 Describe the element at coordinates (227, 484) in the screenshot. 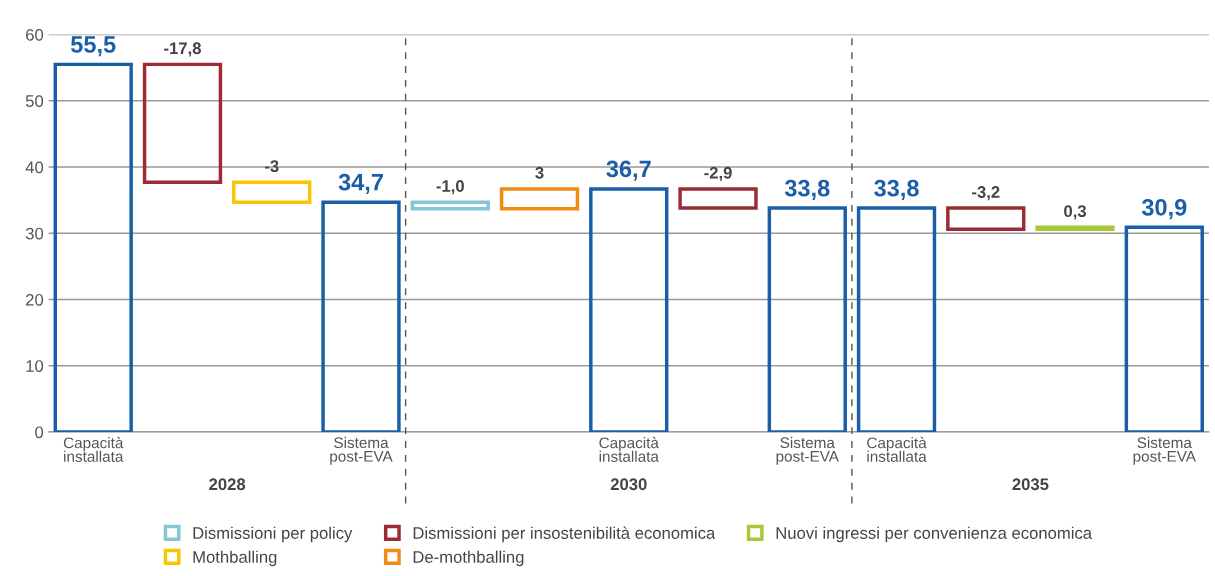

I see `text: 2028` at that location.